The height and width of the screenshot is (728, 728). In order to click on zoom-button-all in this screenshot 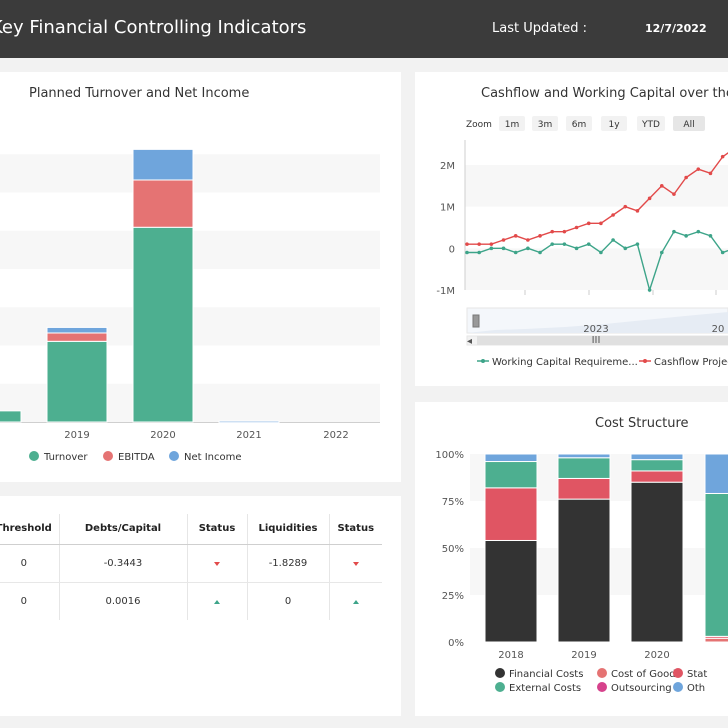, I will do `click(689, 123)`.